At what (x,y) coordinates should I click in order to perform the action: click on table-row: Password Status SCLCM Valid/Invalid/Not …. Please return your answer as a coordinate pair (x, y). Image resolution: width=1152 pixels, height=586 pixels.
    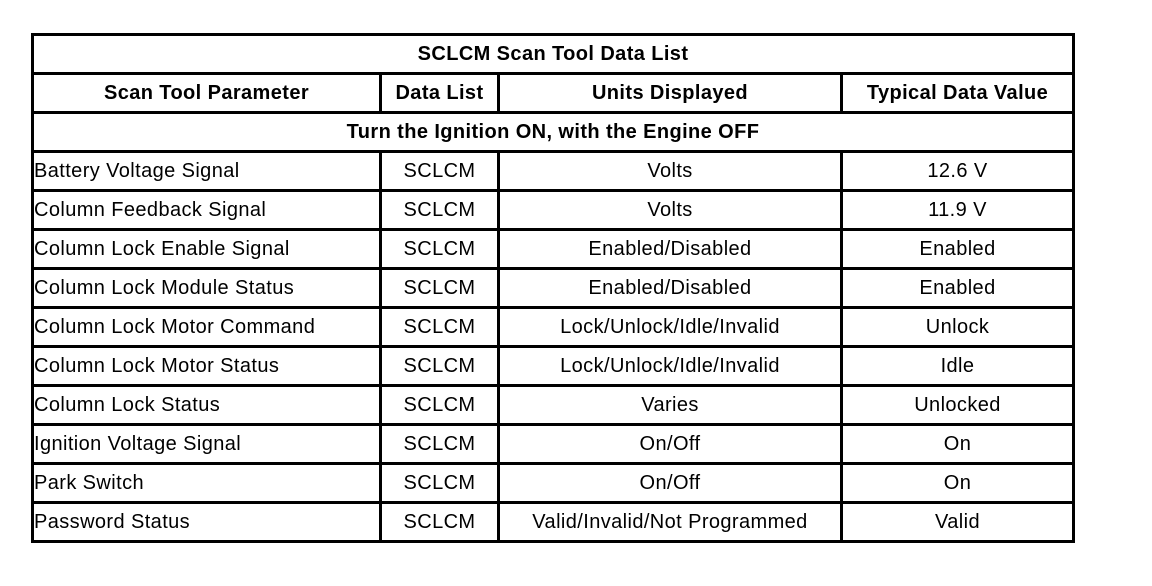
    Looking at the image, I should click on (553, 522).